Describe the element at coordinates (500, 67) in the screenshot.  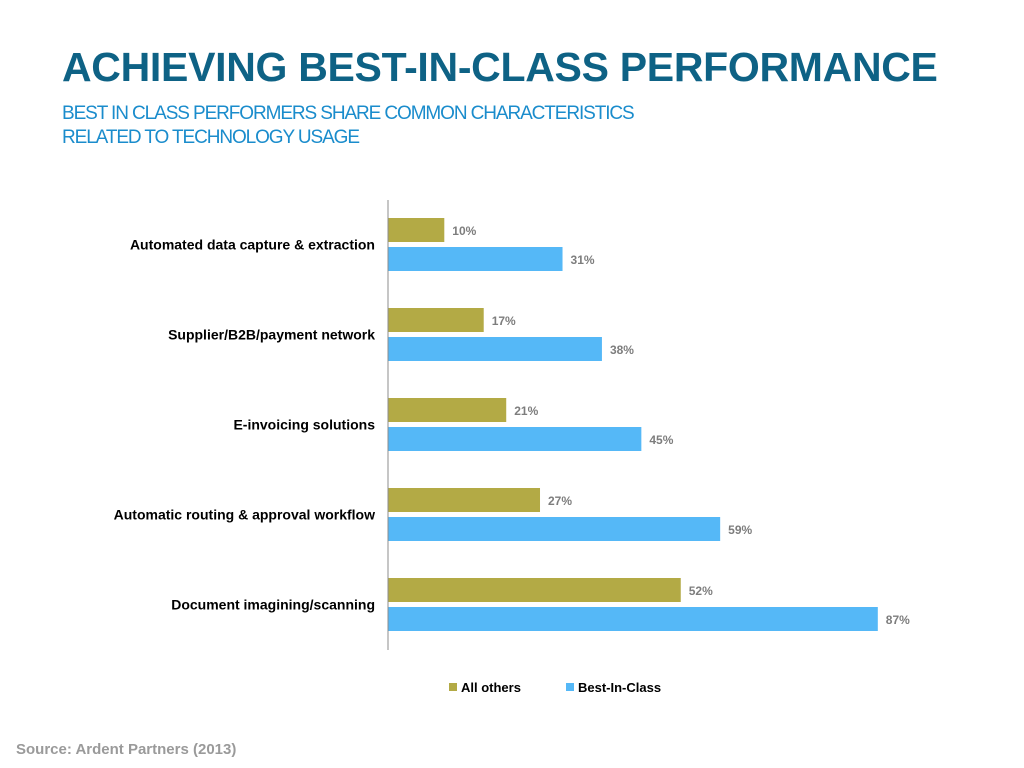
I see `page-title: ACHIEVING BEST-IN-CLASS PERFORMANCE` at that location.